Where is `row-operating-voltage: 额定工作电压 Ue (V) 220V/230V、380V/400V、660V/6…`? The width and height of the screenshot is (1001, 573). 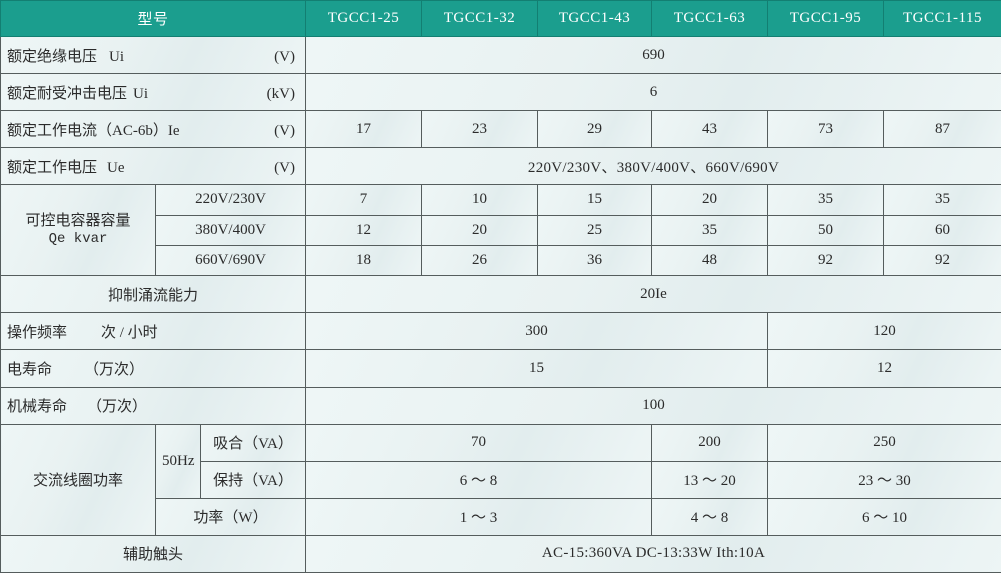 row-operating-voltage: 额定工作电压 Ue (V) 220V/230V、380V/400V、660V/6… is located at coordinates (500, 166).